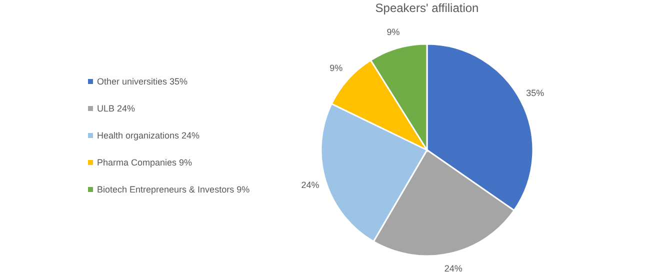 Image resolution: width=669 pixels, height=272 pixels. I want to click on legend-label: ULB 24%, so click(116, 108).